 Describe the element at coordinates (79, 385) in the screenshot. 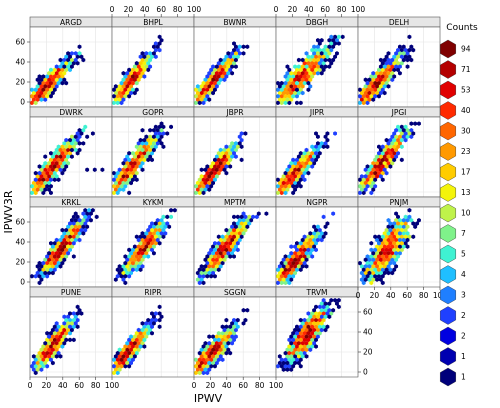

I see `x-tick-label: 60` at that location.